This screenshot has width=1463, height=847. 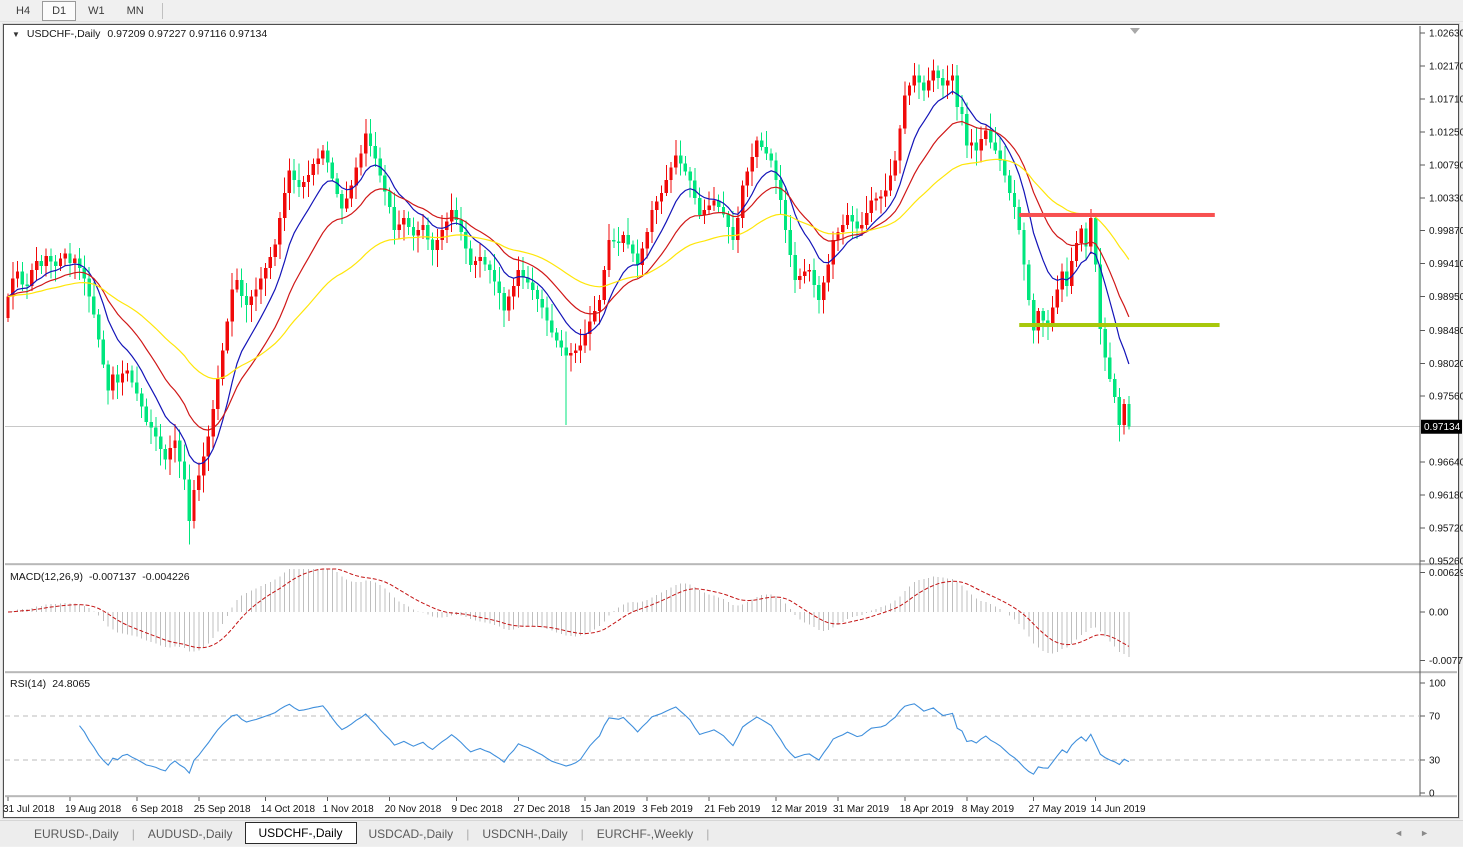 What do you see at coordinates (112, 577) in the screenshot?
I see `macd-main-value: -0.007137` at bounding box center [112, 577].